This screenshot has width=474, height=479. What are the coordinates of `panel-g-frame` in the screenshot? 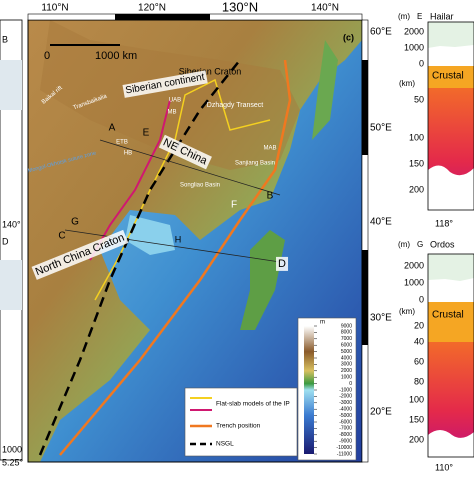 It's located at (450, 355).